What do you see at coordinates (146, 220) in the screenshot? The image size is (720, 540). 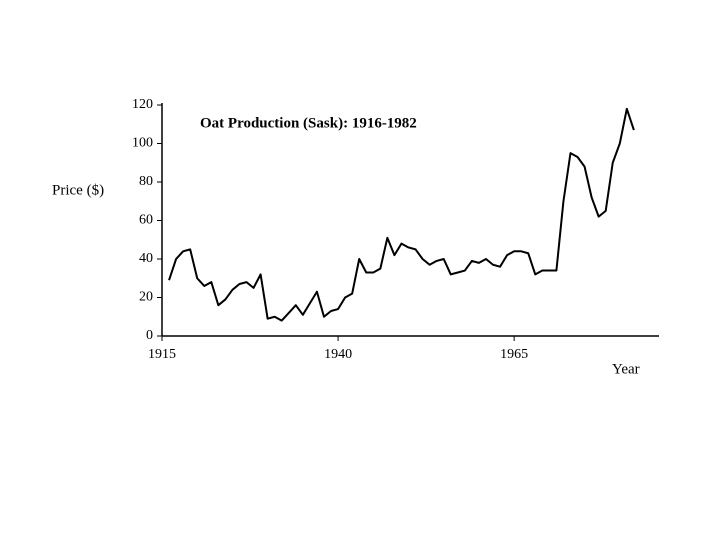 I see `y-tick-label: 60` at bounding box center [146, 220].